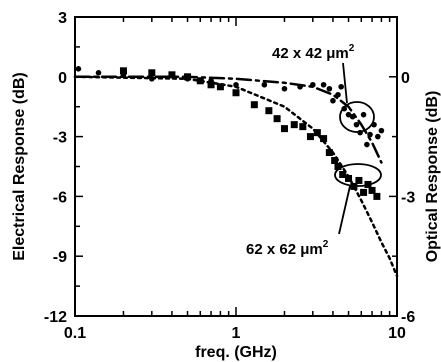  What do you see at coordinates (273, 249) in the screenshot?
I see `annotation-size: 62 x 62` at bounding box center [273, 249].